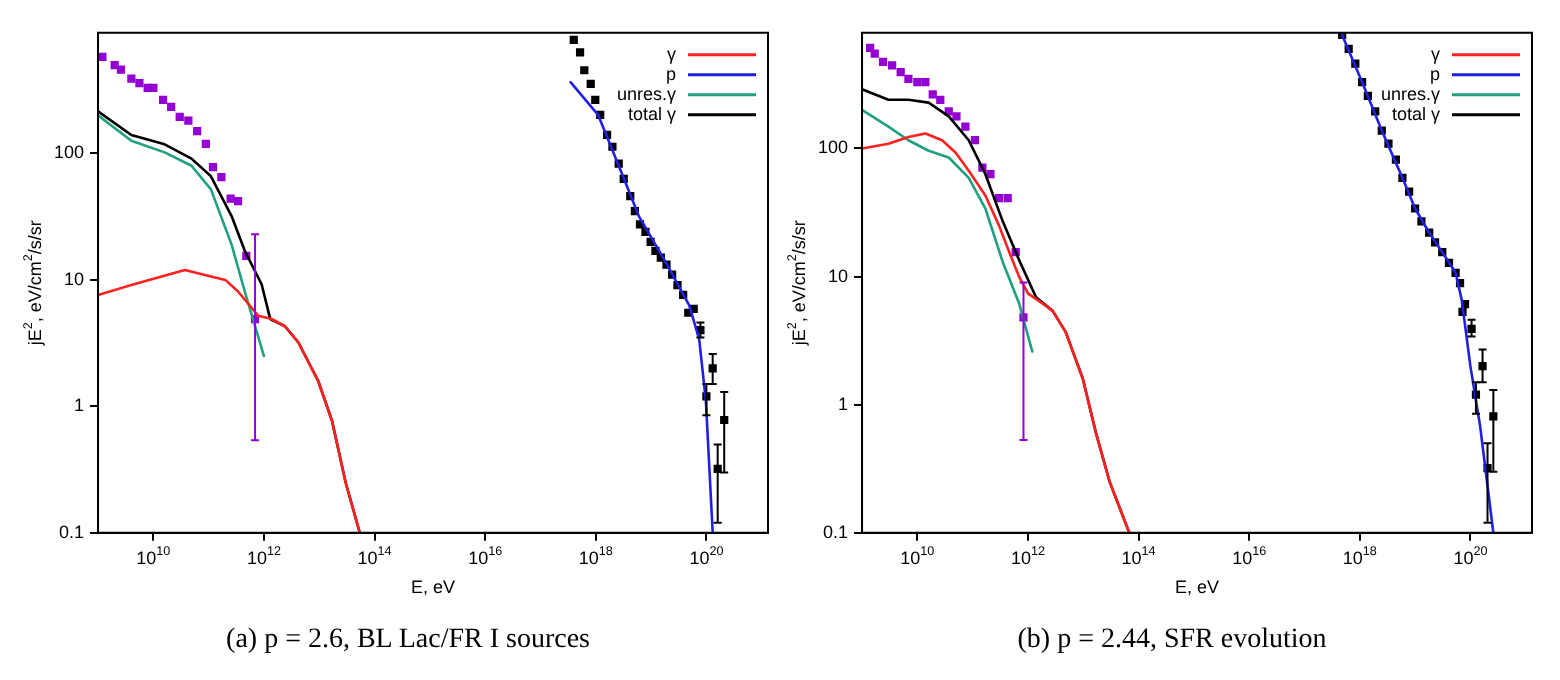  I want to click on text: (b) p = 2.44, SFR evolution, so click(1172, 639).